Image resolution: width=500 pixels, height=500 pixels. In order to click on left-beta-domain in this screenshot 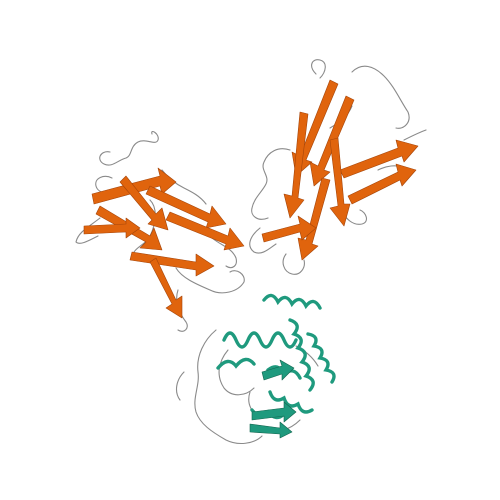, I will do `click(160, 231)`.